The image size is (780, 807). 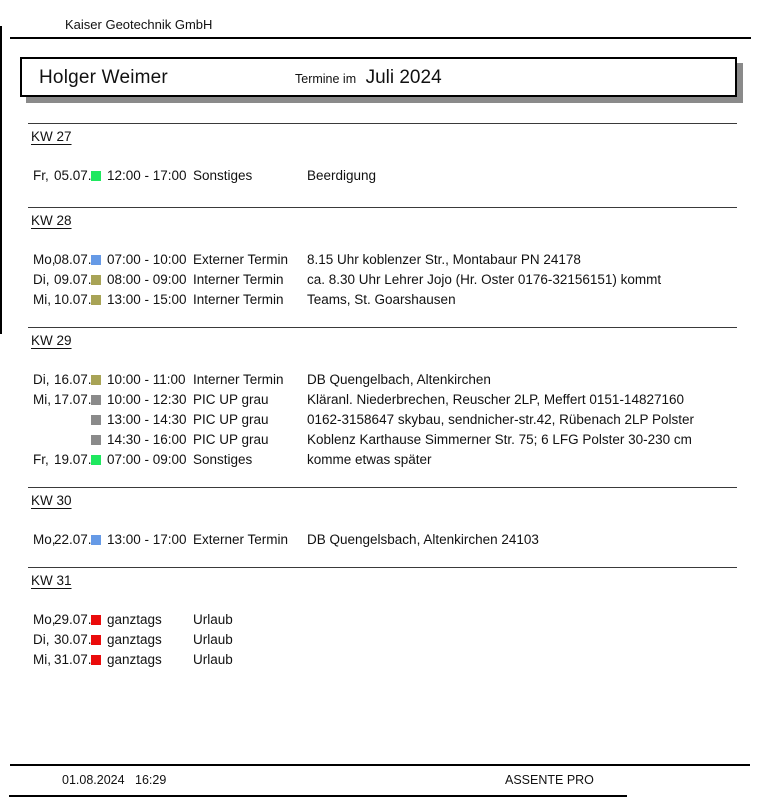 What do you see at coordinates (147, 259) in the screenshot?
I see `appointment-time: 07:00 - 10:00` at bounding box center [147, 259].